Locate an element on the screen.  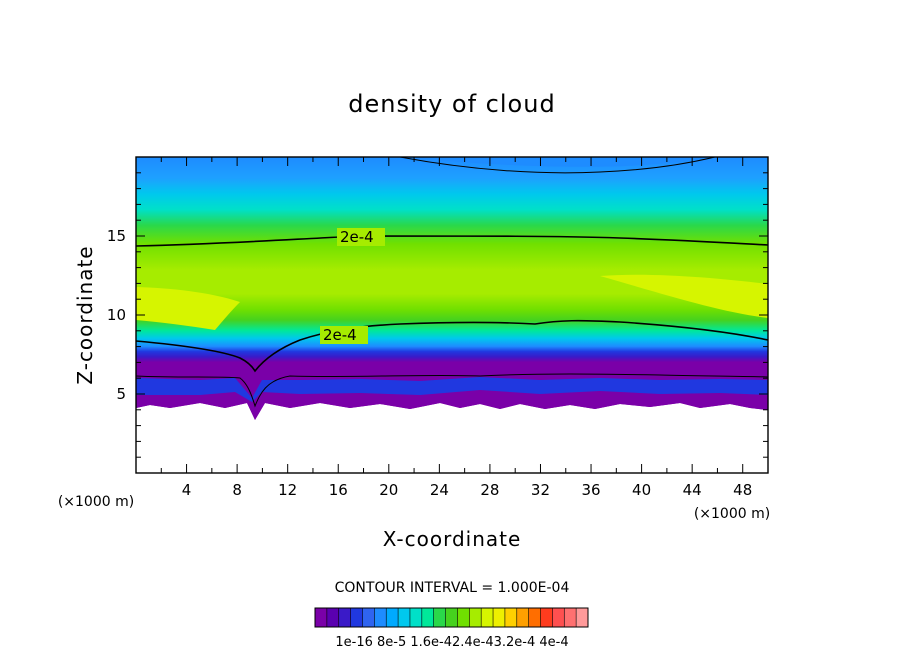
x-tick-label: 40 is located at coordinates (641, 490).